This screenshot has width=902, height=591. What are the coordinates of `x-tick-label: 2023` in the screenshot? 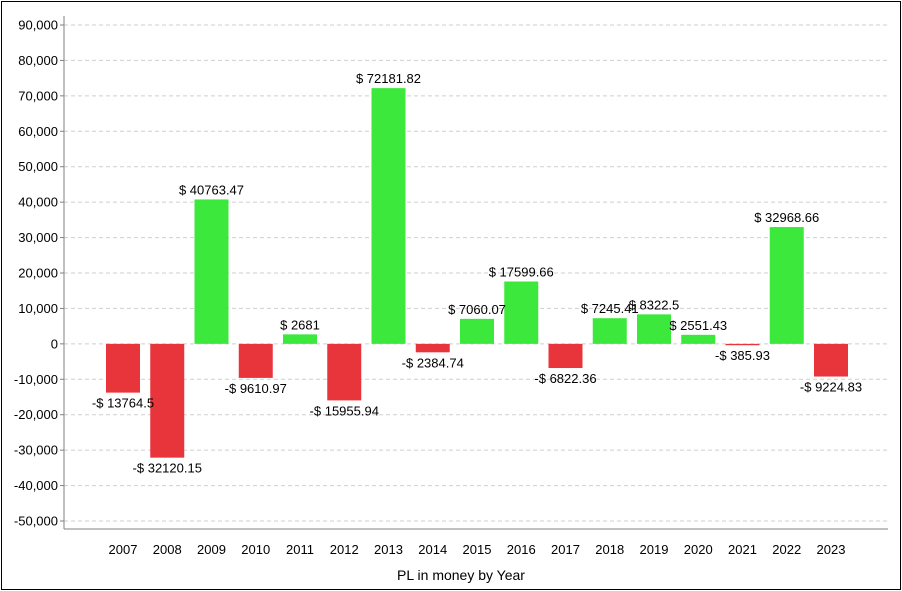 It's located at (831, 549).